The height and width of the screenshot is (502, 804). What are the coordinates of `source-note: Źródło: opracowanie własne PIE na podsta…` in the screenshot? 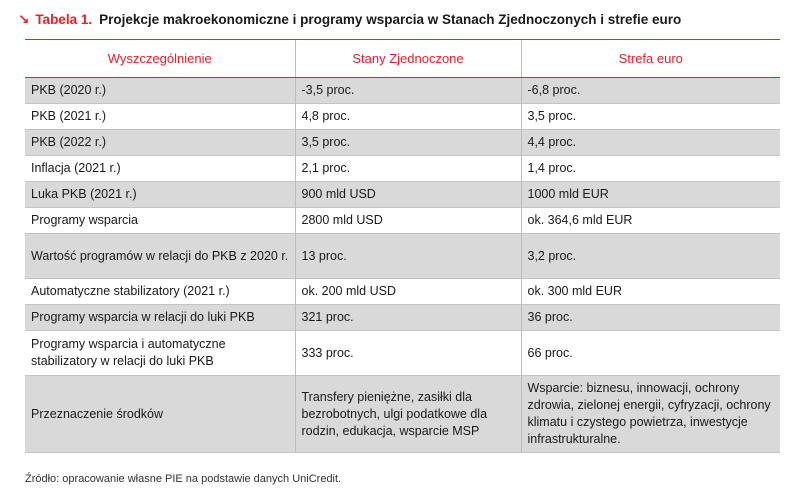 It's located at (183, 479).